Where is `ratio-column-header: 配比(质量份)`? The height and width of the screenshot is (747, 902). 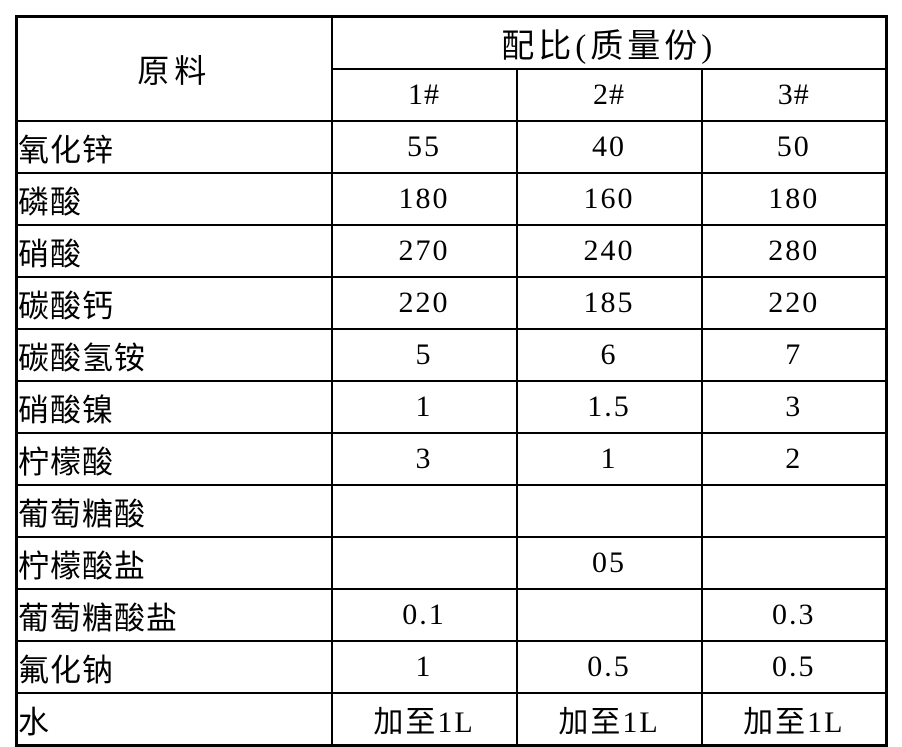
ratio-column-header: 配比(质量份) is located at coordinates (609, 42).